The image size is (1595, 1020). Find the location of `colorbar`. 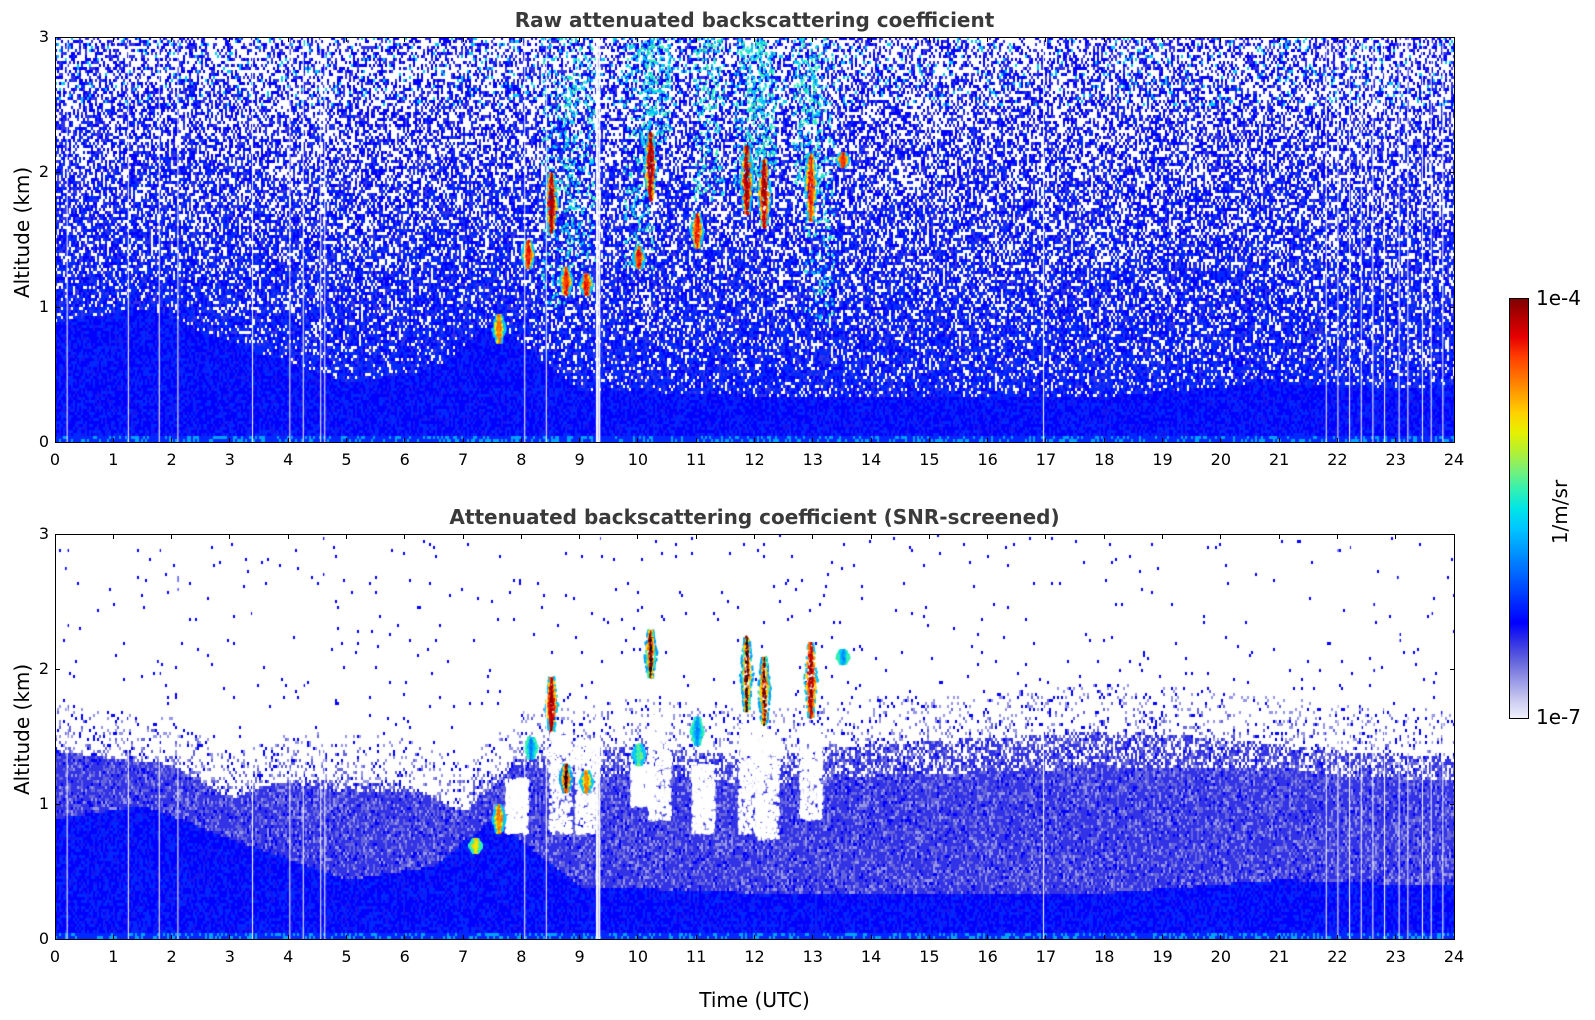

colorbar is located at coordinates (1519, 508).